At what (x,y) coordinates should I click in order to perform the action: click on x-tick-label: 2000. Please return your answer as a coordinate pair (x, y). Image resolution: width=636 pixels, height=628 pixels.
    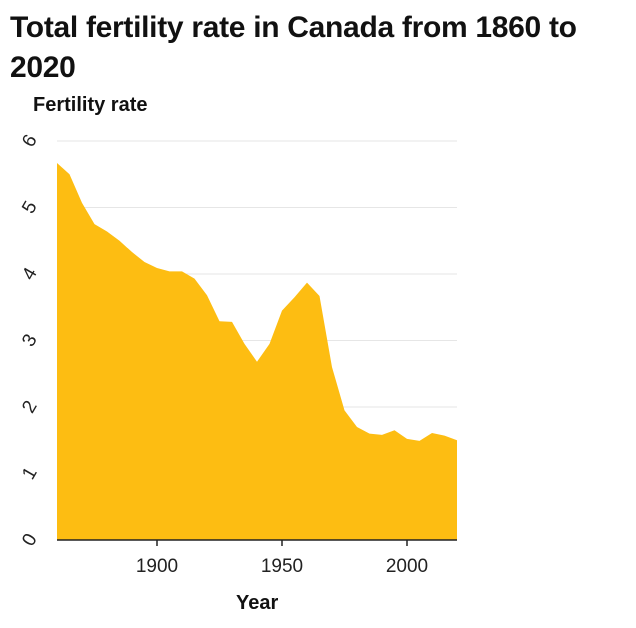
    Looking at the image, I should click on (407, 566).